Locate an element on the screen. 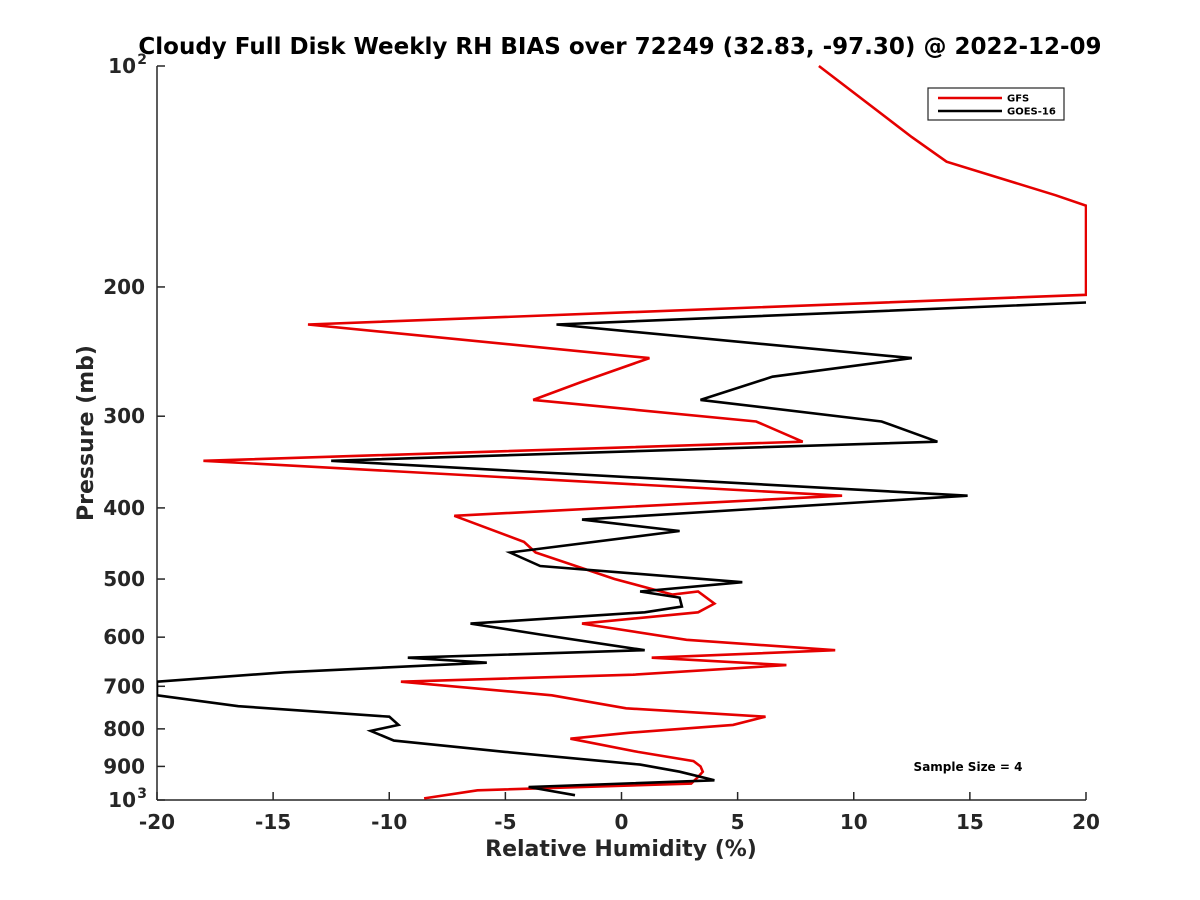  x-tick-label: -15 is located at coordinates (273, 822).